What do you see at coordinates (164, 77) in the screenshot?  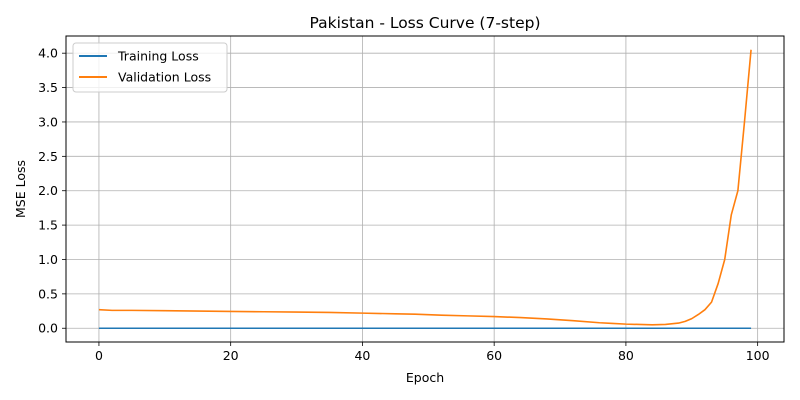 I see `legend-label-validation-loss: Validation Loss` at bounding box center [164, 77].